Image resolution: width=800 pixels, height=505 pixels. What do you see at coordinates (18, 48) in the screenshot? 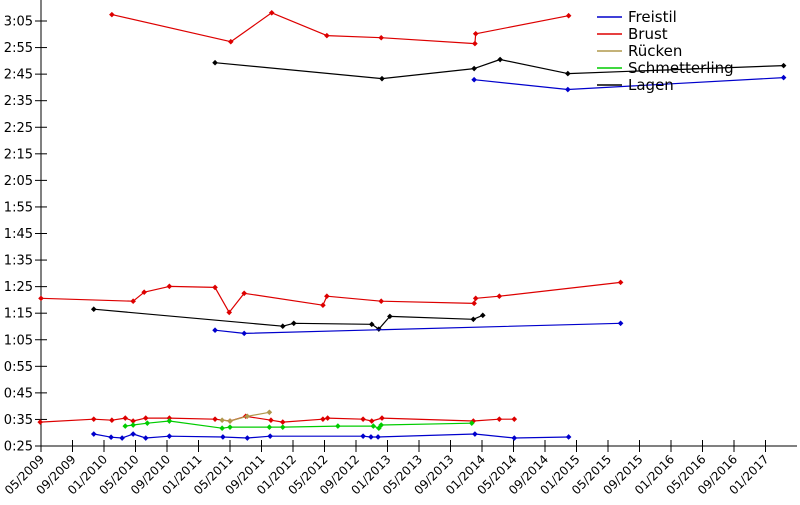
I see `y-tick-label: 2:55` at bounding box center [18, 48].